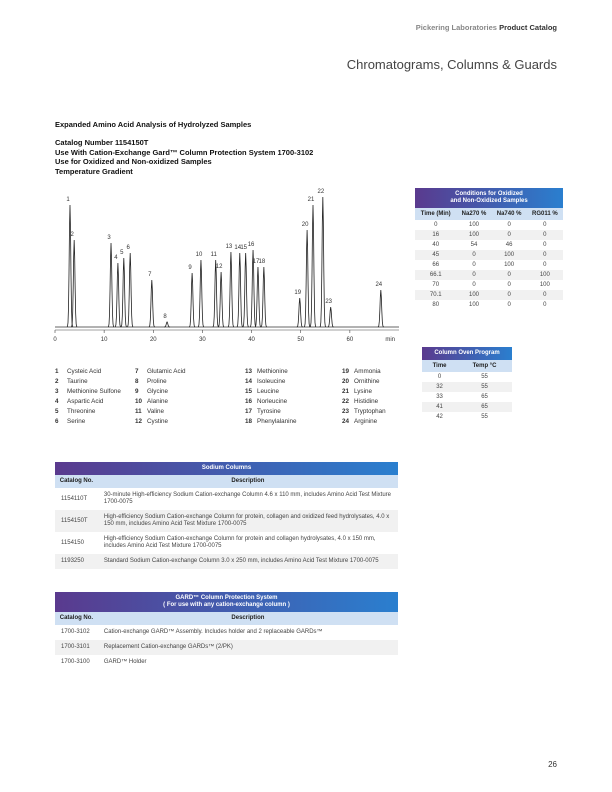 The width and height of the screenshot is (612, 792). Describe the element at coordinates (151, 402) in the screenshot. I see `key-item: 10 Alanine` at that location.